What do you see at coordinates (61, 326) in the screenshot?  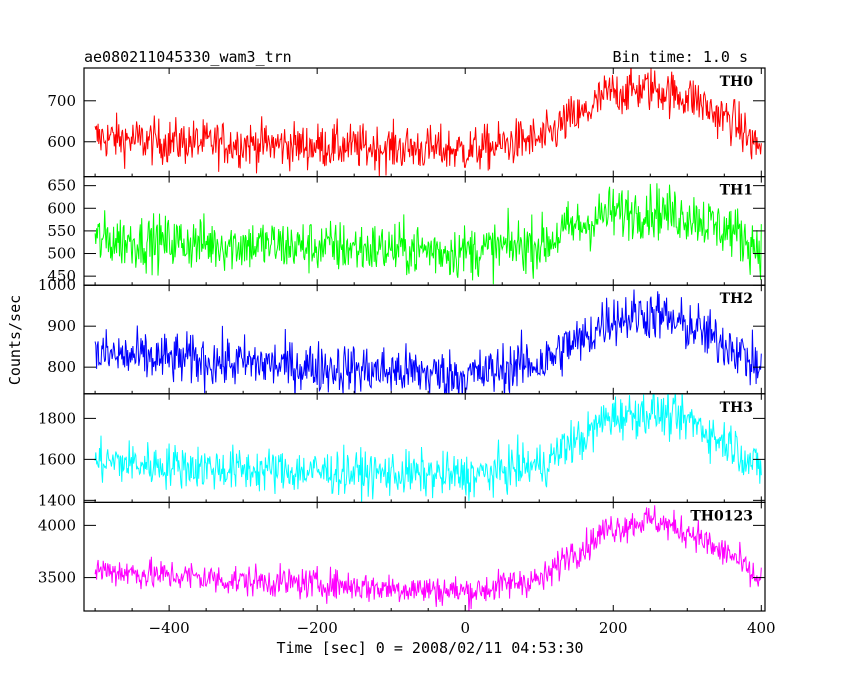 I see `y-tick-label: 900` at bounding box center [61, 326].